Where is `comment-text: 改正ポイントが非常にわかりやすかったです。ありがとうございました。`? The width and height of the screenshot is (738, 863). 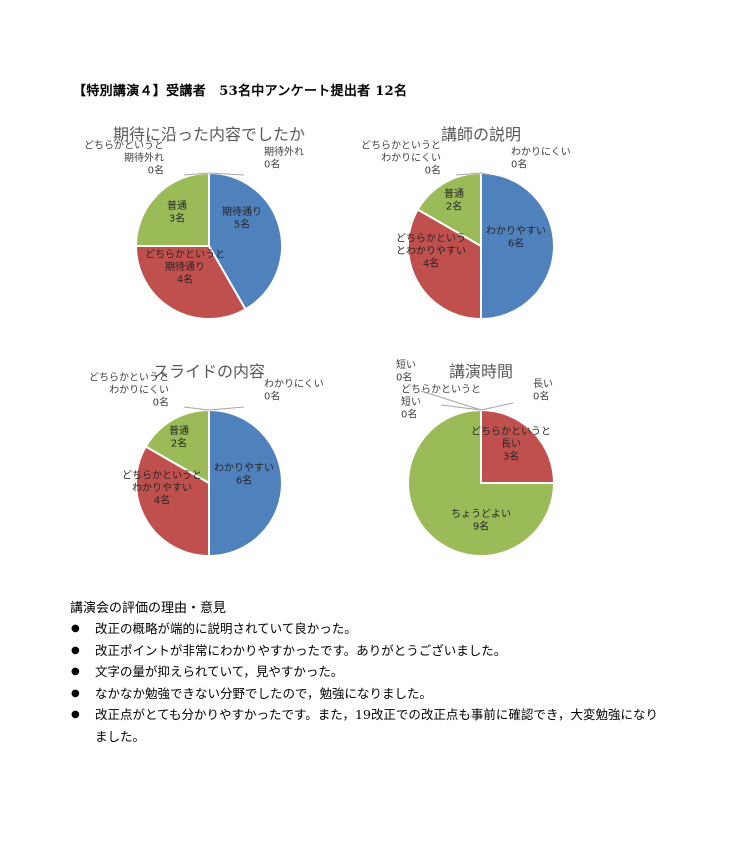 comment-text: 改正ポイントが非常にわかりやすかったです。ありがとうございました。 is located at coordinates (301, 650).